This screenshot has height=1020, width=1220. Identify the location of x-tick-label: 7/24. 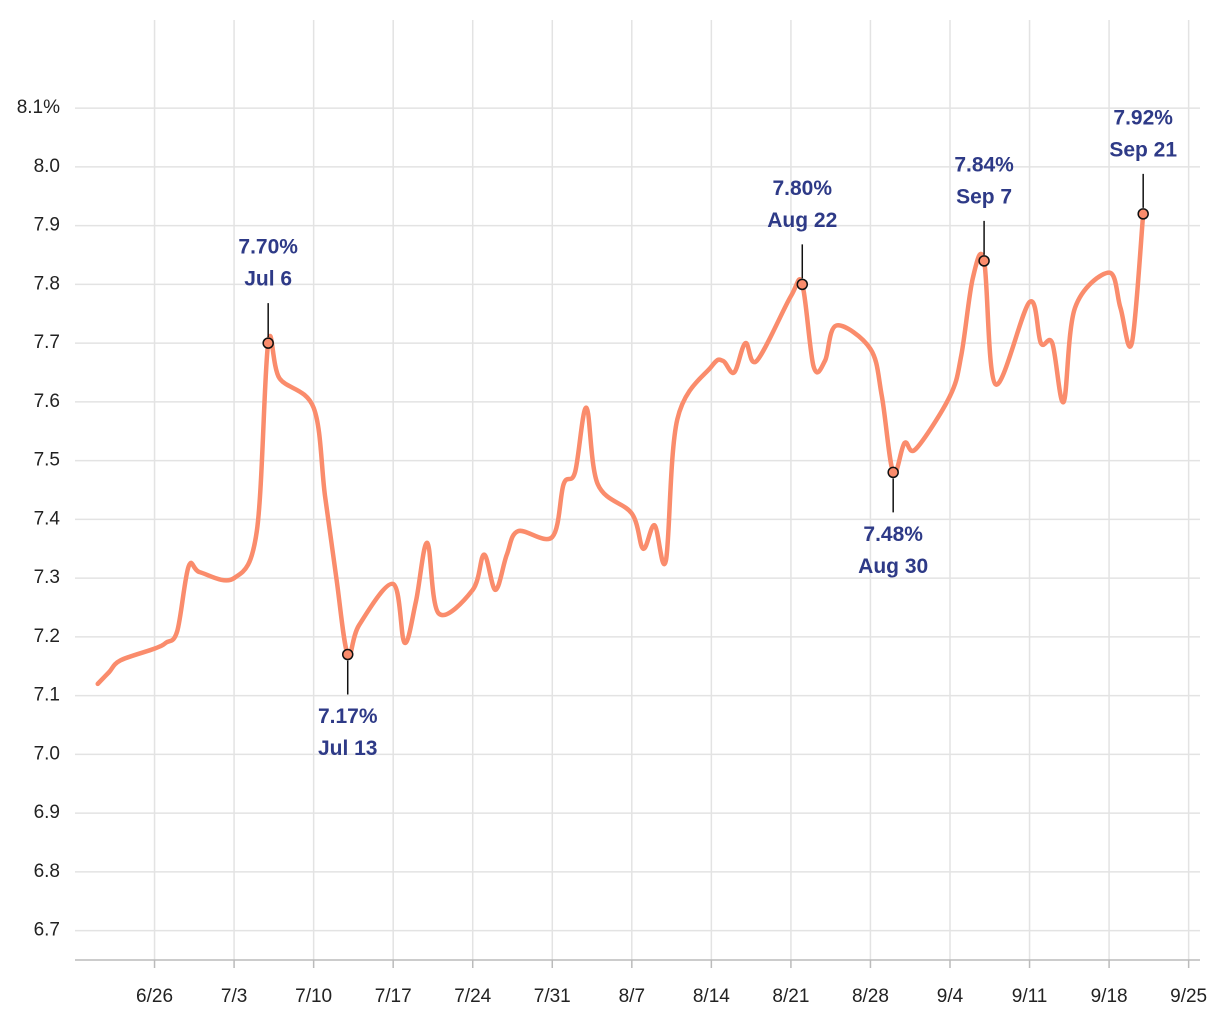
(472, 996).